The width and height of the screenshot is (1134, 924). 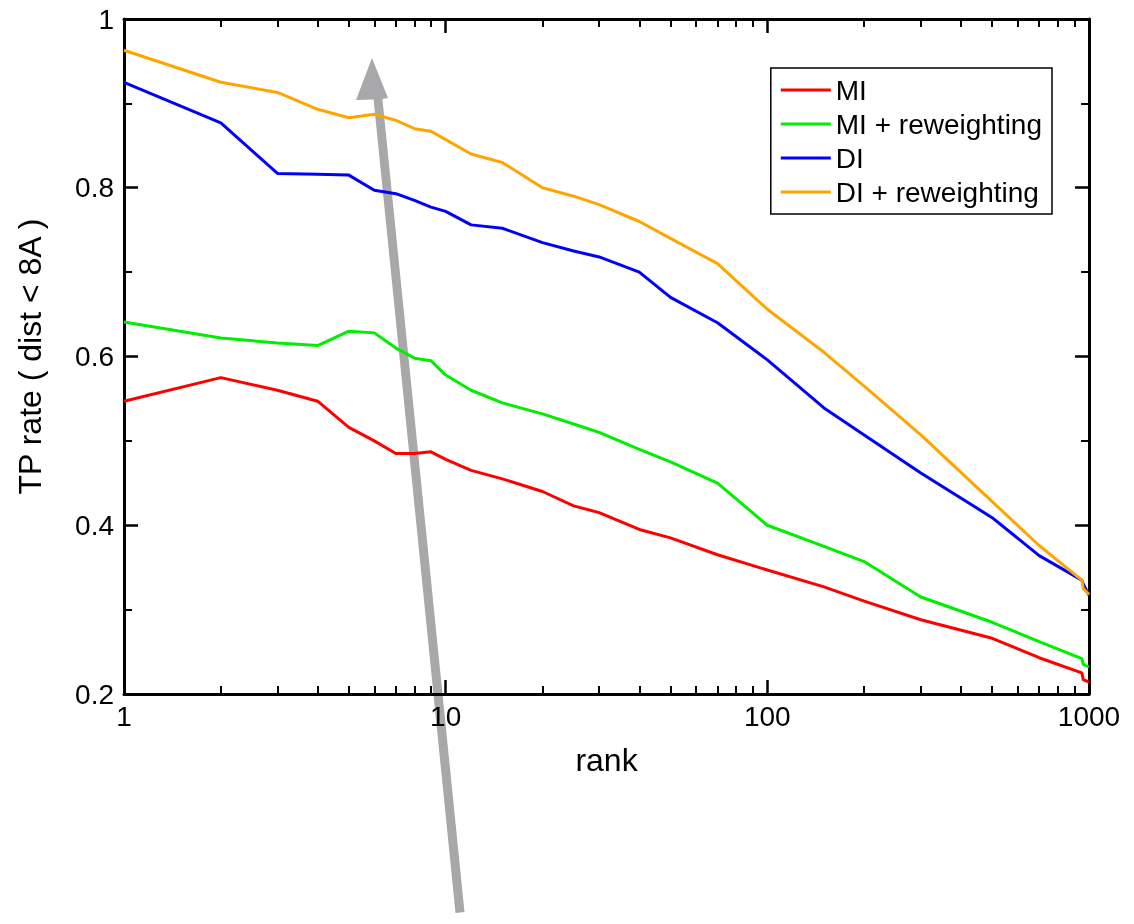 What do you see at coordinates (939, 124) in the screenshot?
I see `legend-label: MI + reweighting` at bounding box center [939, 124].